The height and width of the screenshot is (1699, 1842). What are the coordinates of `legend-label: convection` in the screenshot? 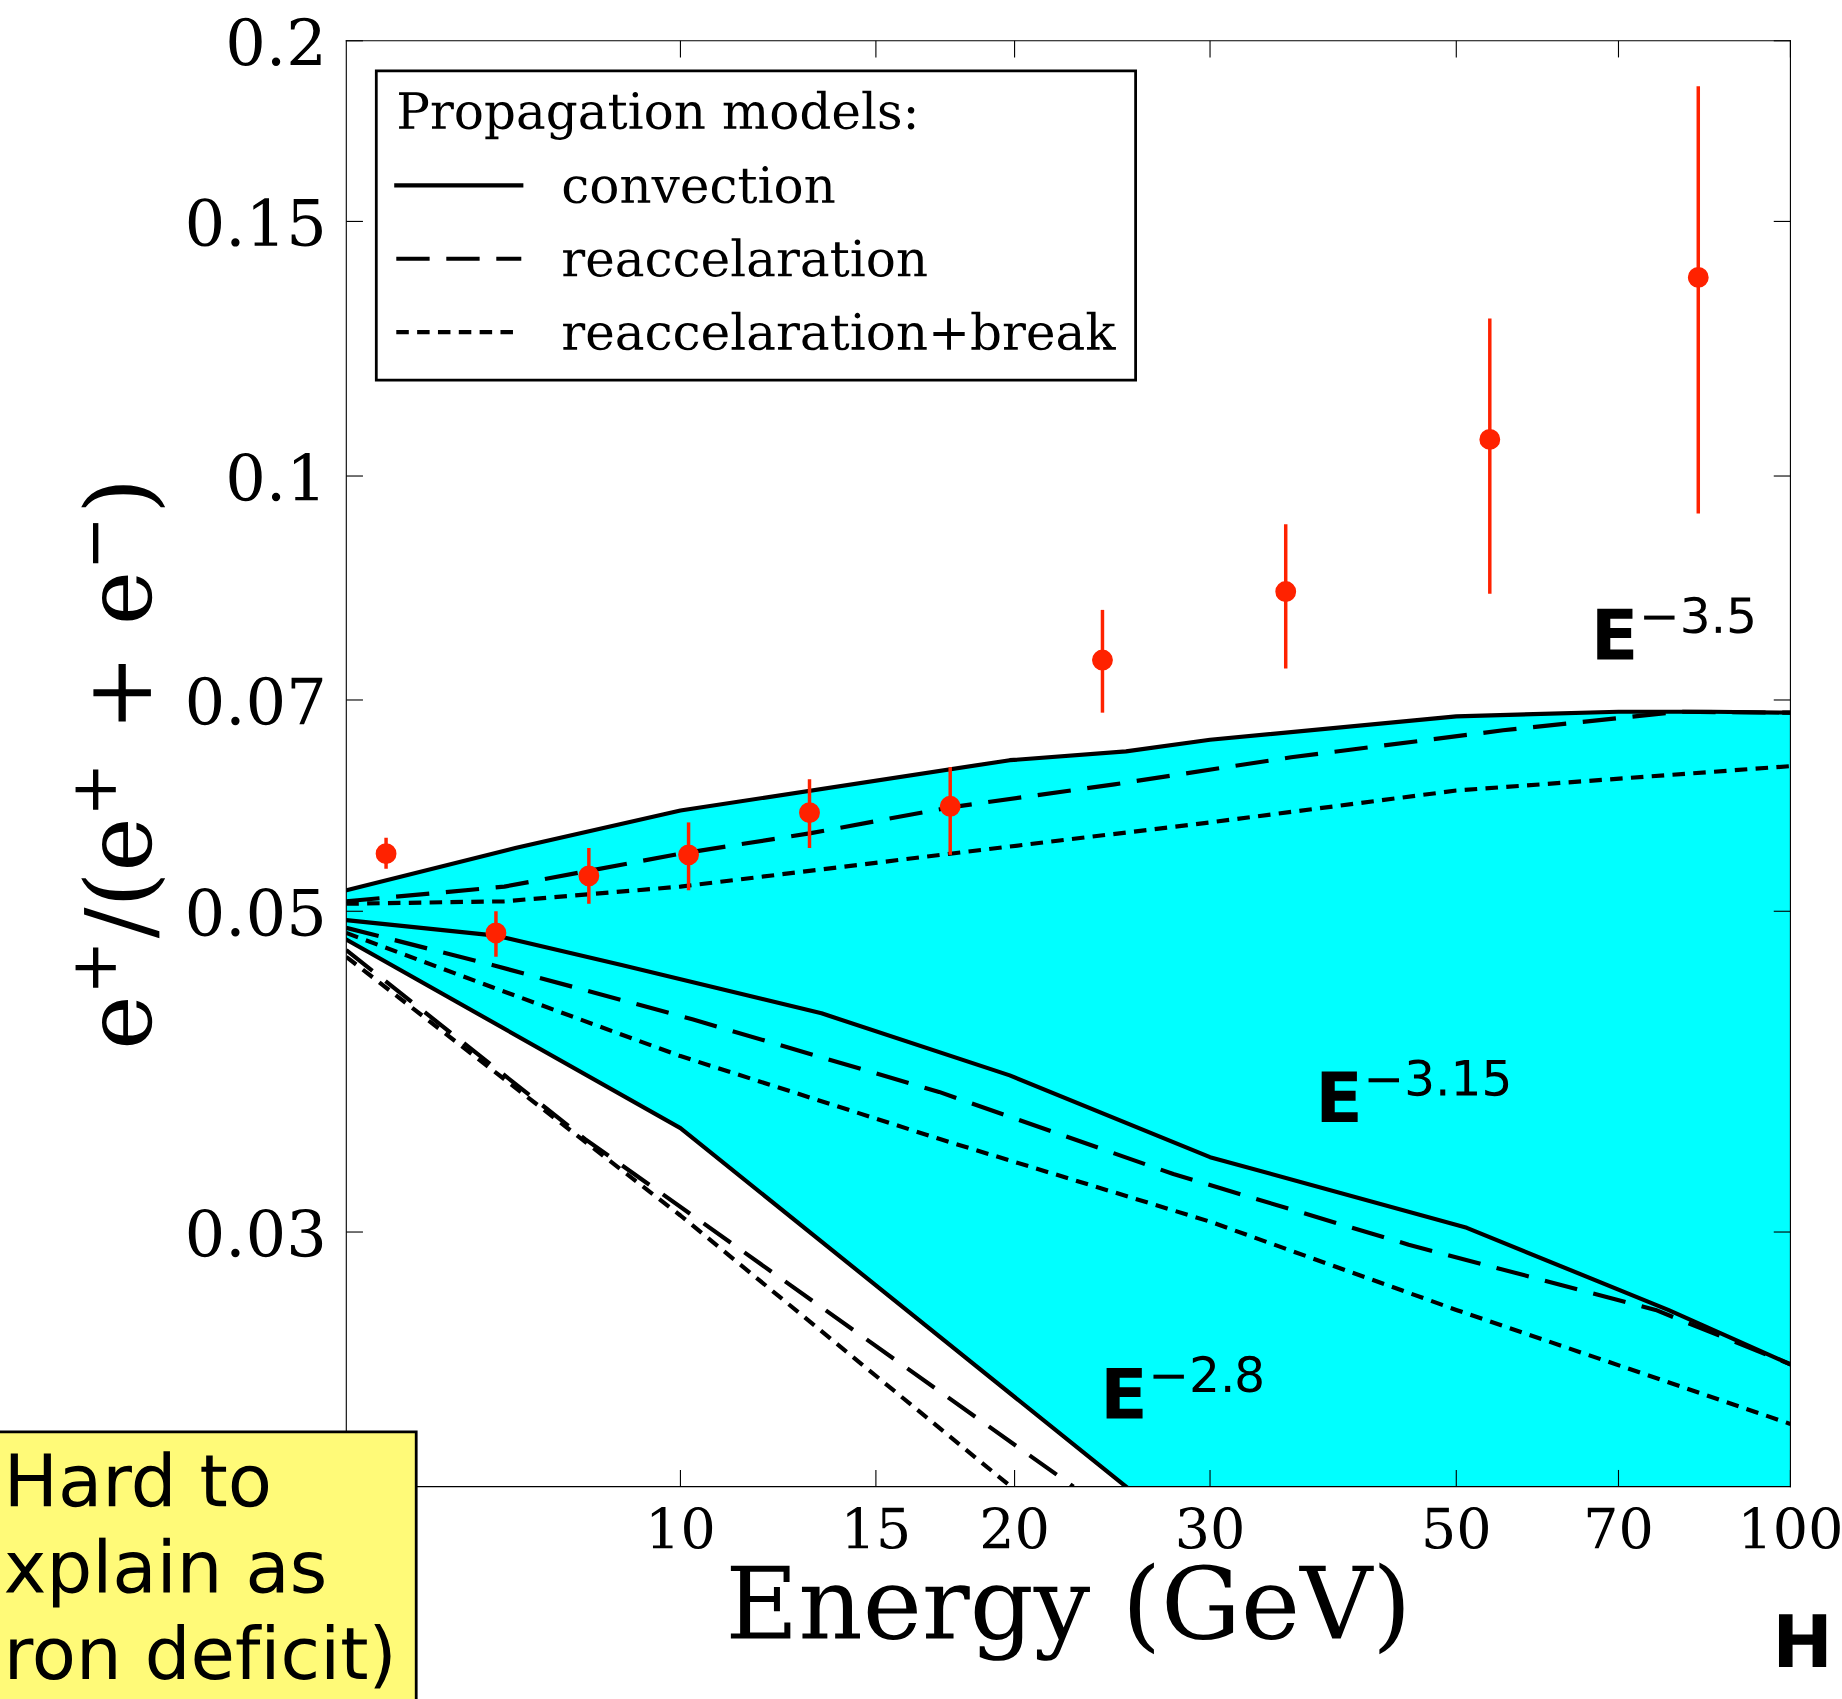 It's located at (699, 185).